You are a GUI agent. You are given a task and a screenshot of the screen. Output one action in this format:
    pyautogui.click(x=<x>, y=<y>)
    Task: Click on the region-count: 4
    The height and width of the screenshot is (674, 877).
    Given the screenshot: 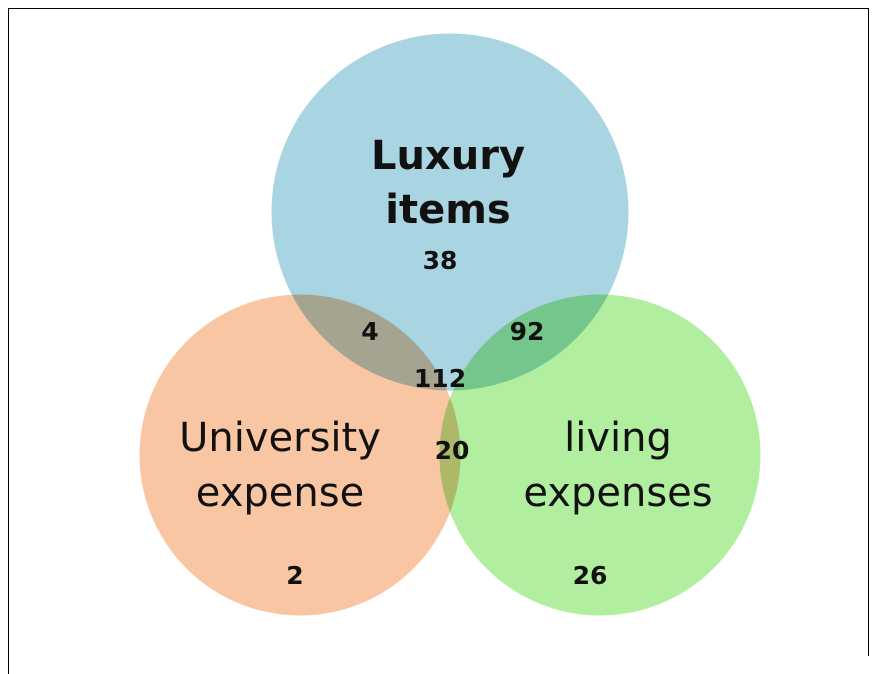 What is the action you would take?
    pyautogui.click(x=369, y=331)
    